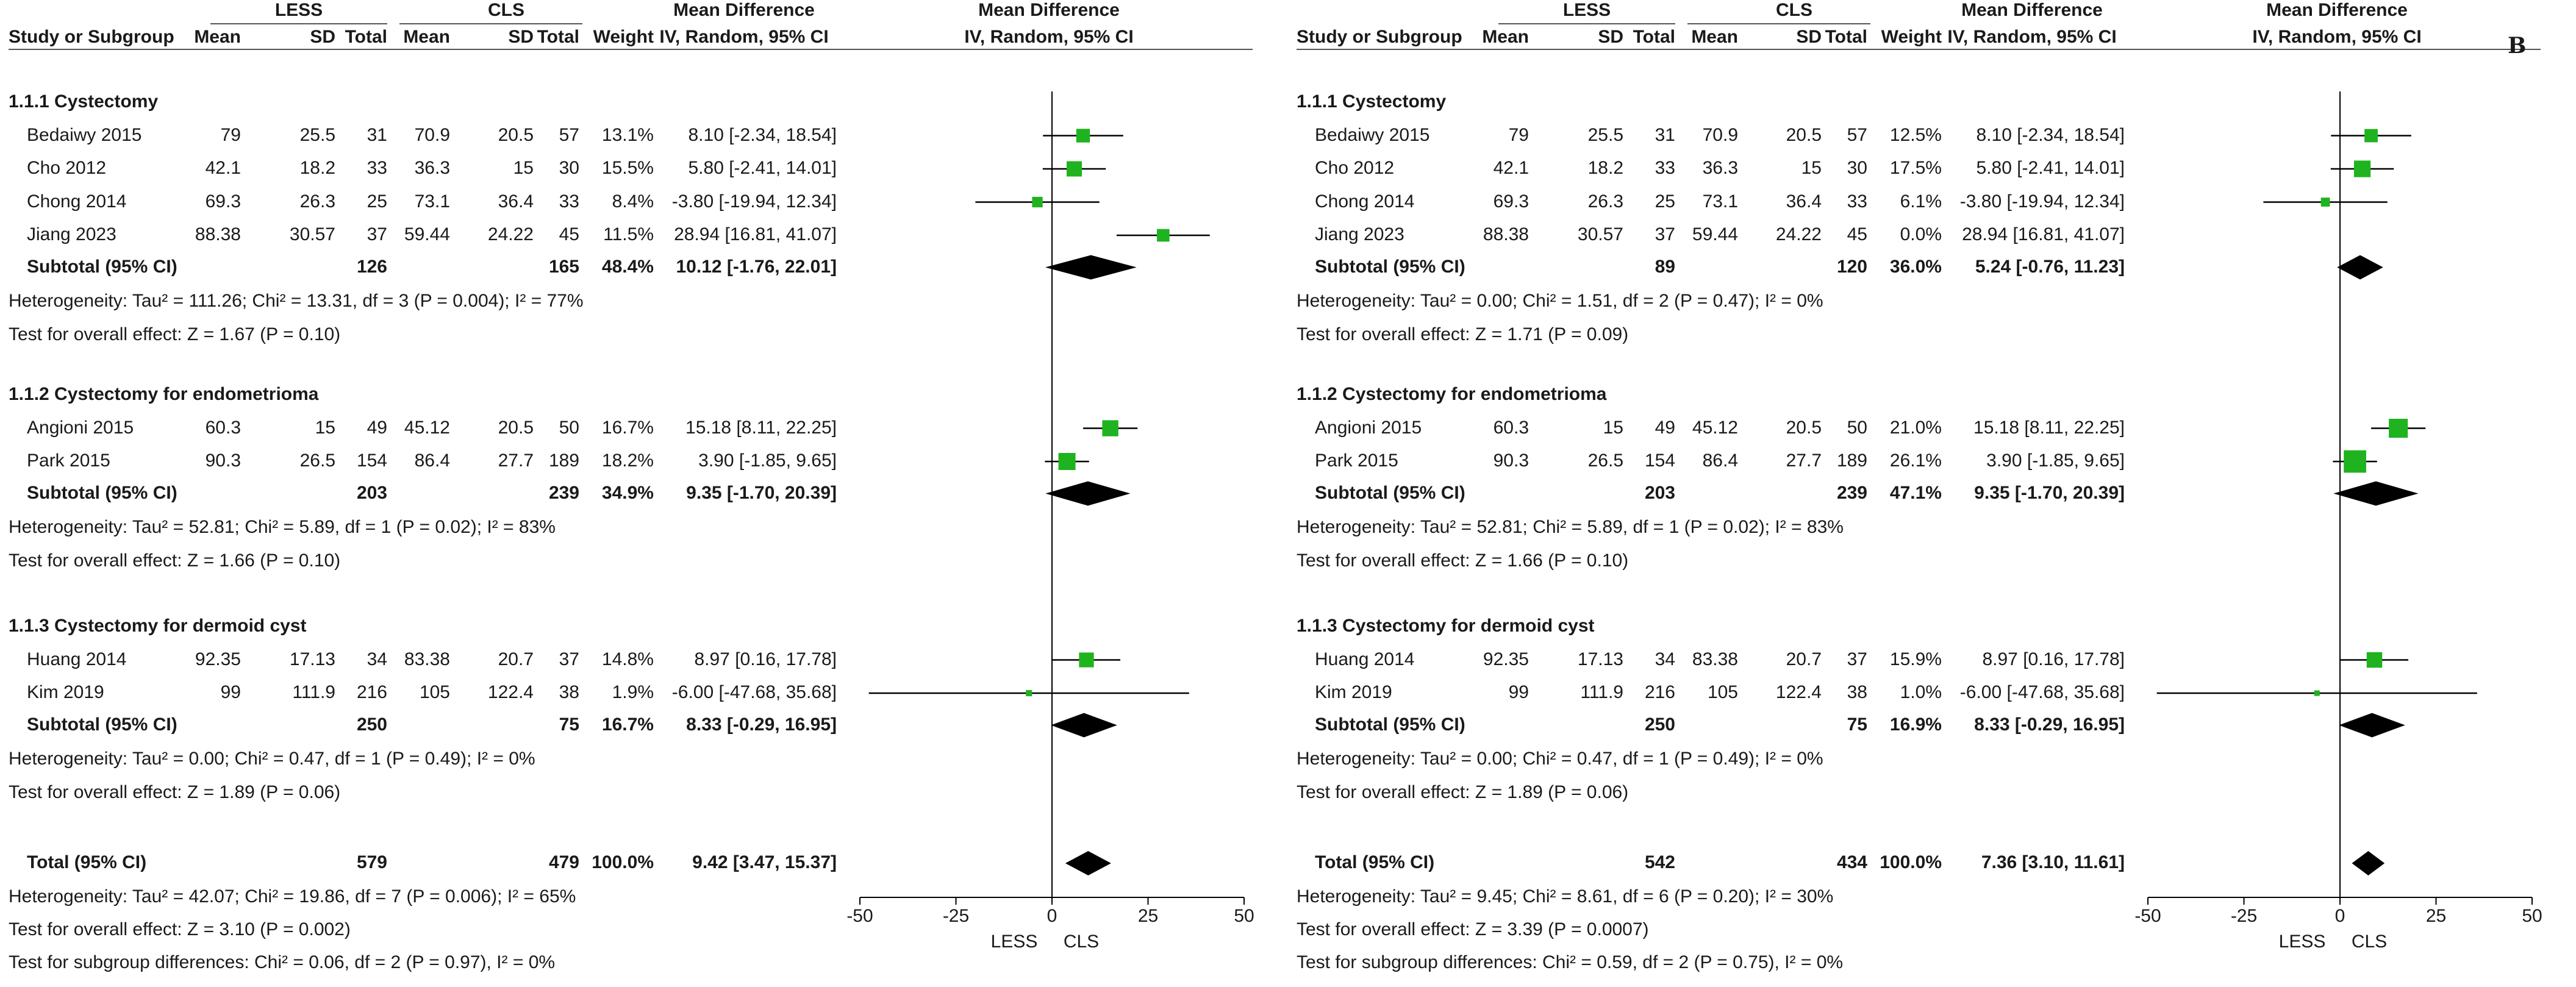  What do you see at coordinates (633, 692) in the screenshot?
I see `weight-value: 1.9%` at bounding box center [633, 692].